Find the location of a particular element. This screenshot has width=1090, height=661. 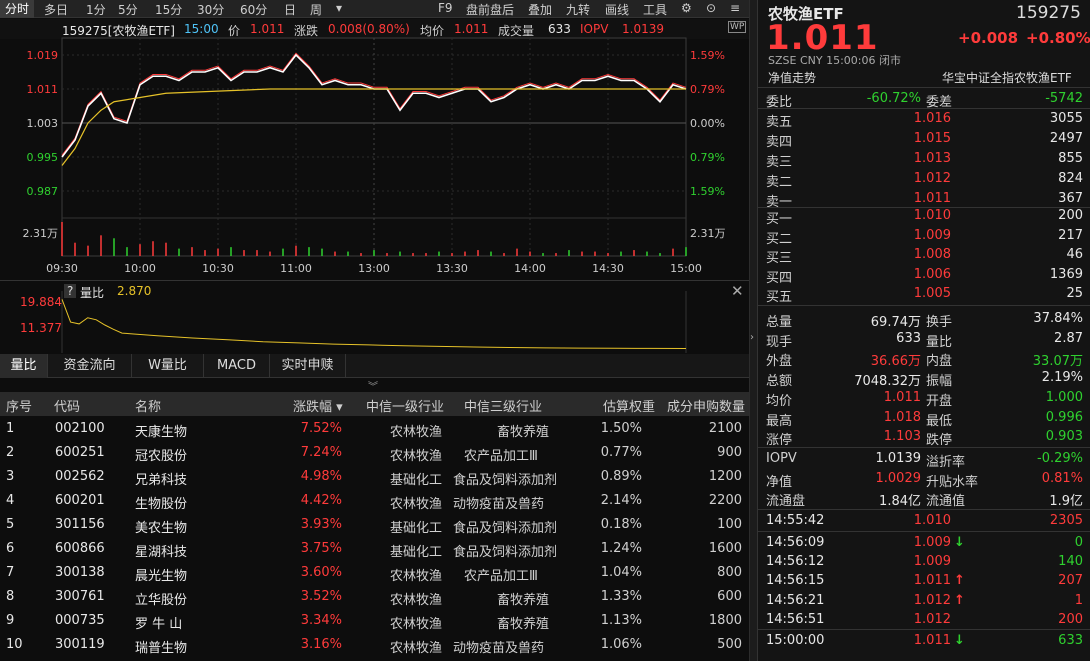

cell-2: 兄弟科技 is located at coordinates (161, 480).